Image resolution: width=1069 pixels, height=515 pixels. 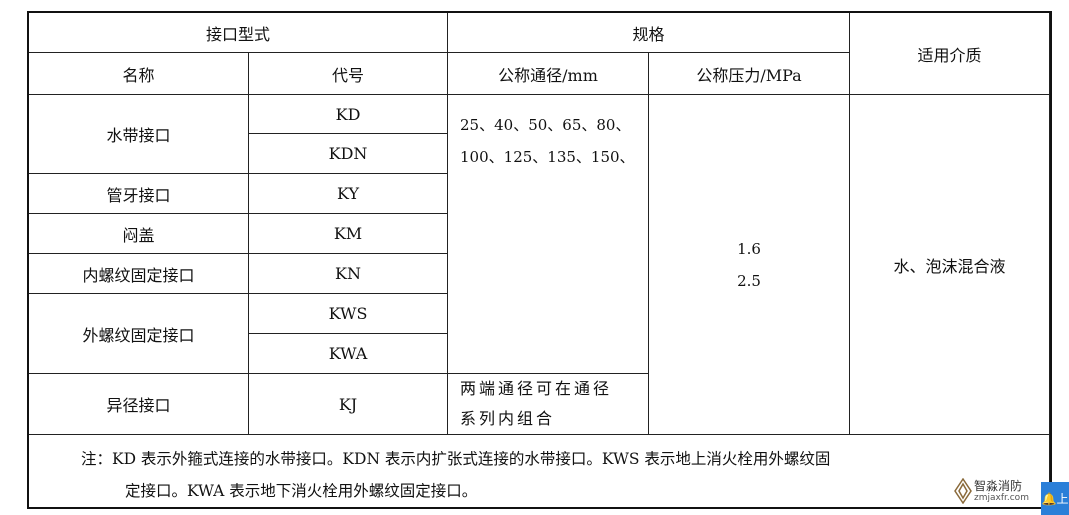 I want to click on header-spec: 规格, so click(x=649, y=32).